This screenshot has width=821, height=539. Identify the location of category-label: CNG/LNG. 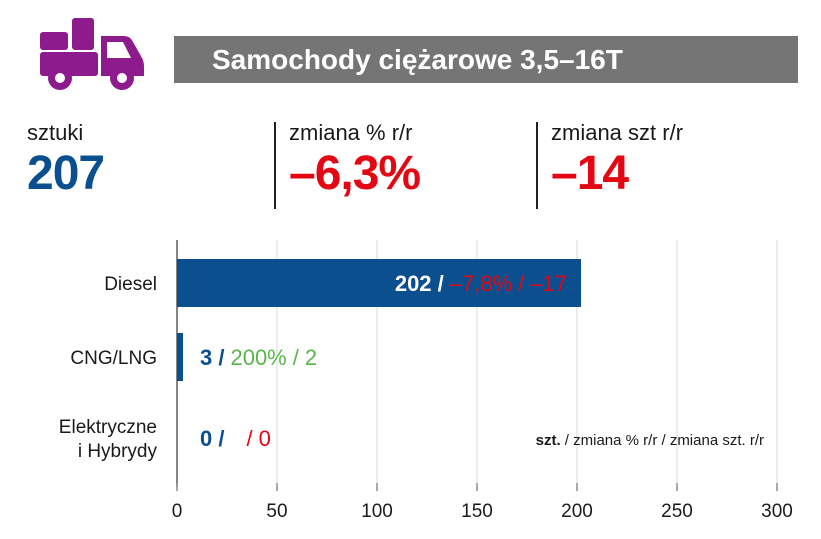
(113, 358).